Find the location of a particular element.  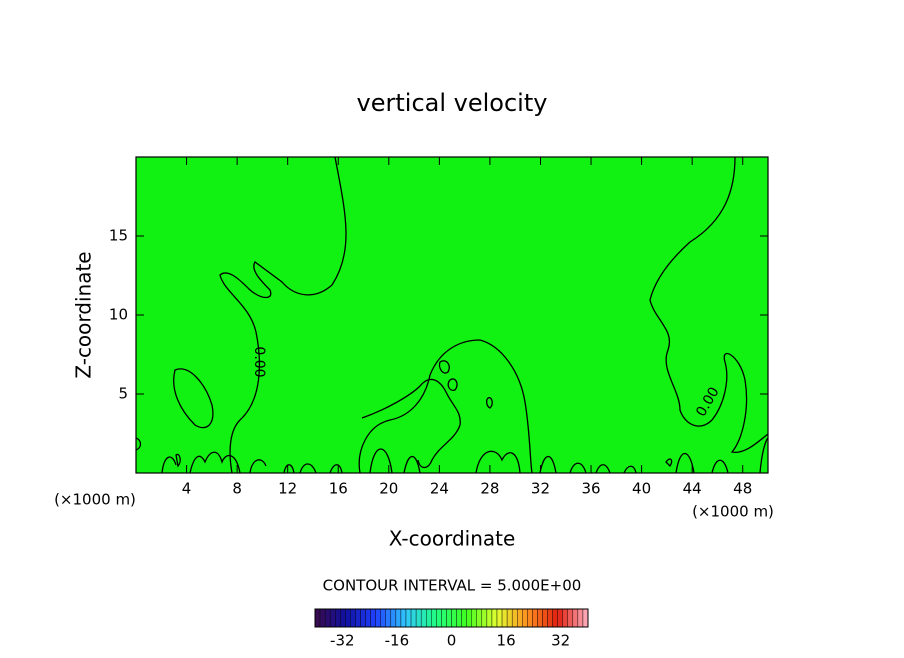

x-tick-label: 24 is located at coordinates (439, 489).